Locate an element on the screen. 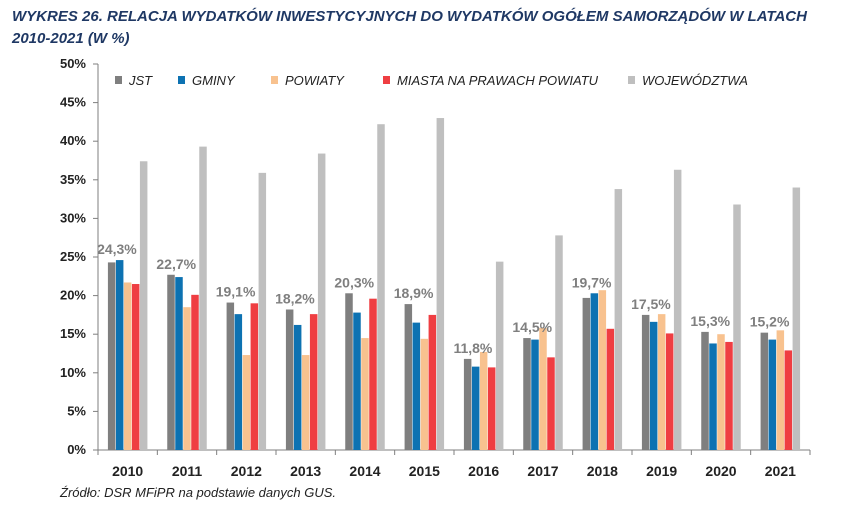 This screenshot has width=845, height=509. x-tick-label: 2012 is located at coordinates (246, 471).